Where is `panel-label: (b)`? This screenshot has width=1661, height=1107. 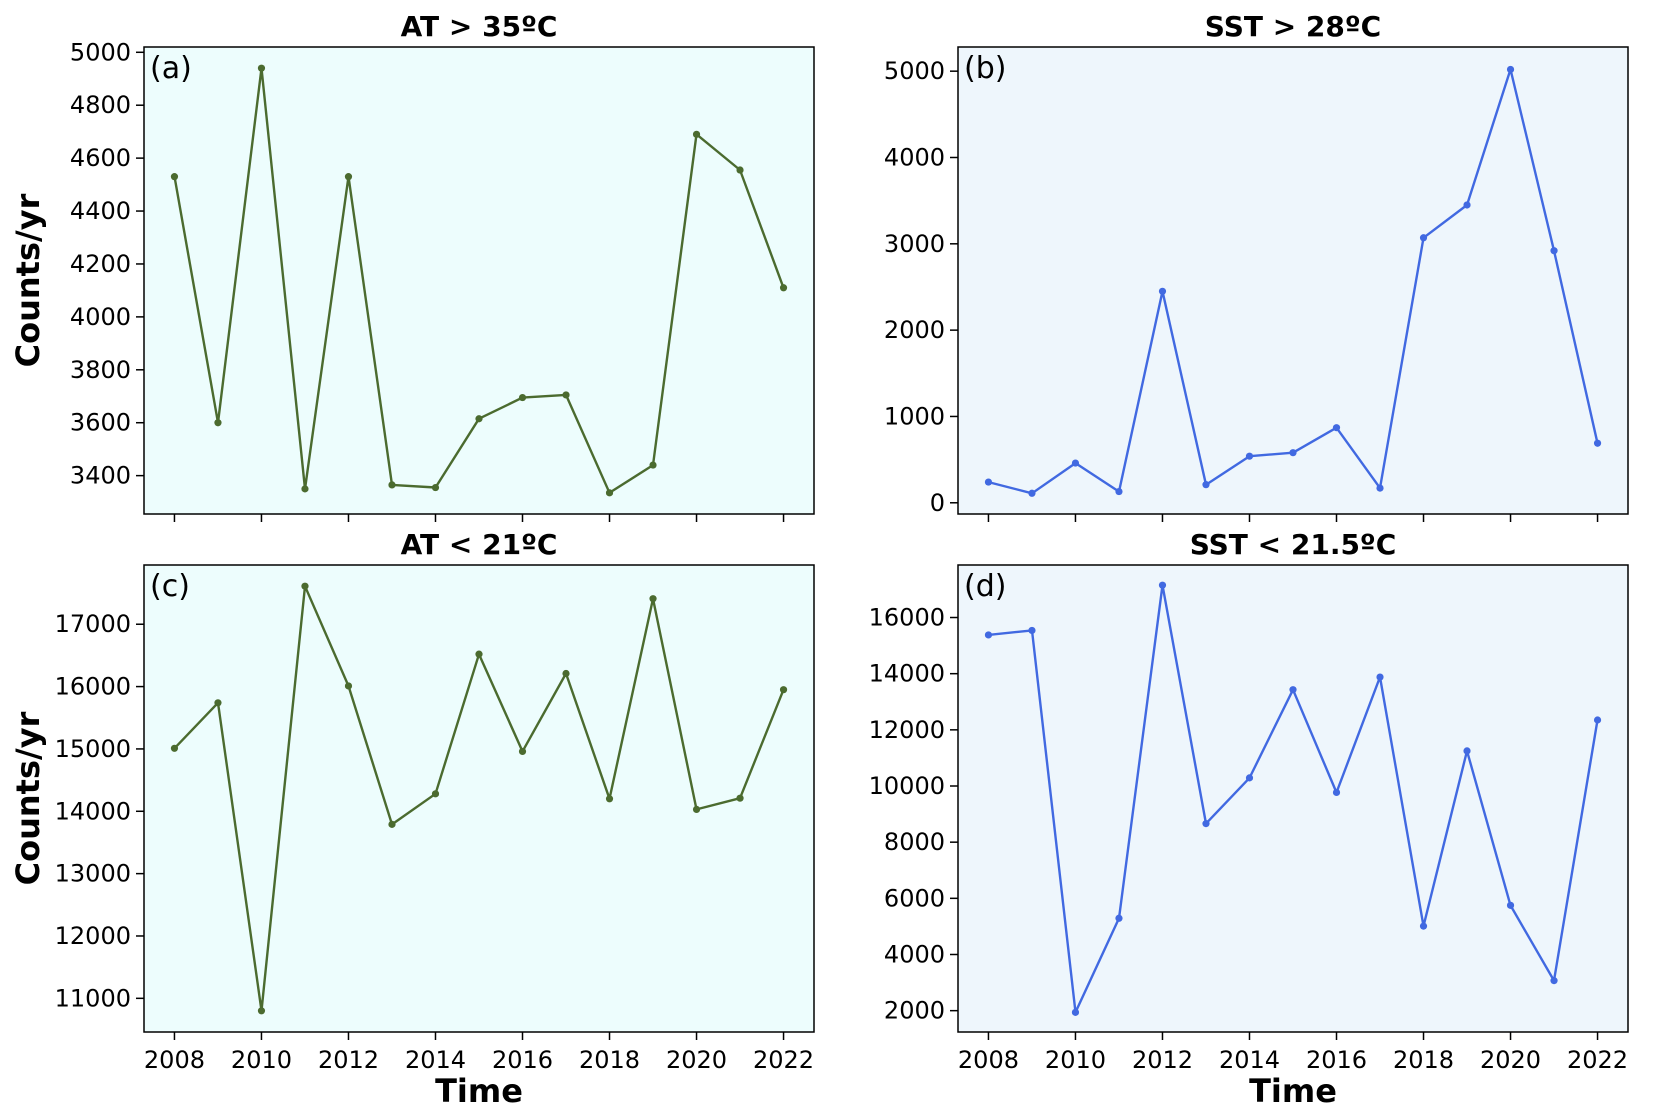 panel-label: (b) is located at coordinates (985, 68).